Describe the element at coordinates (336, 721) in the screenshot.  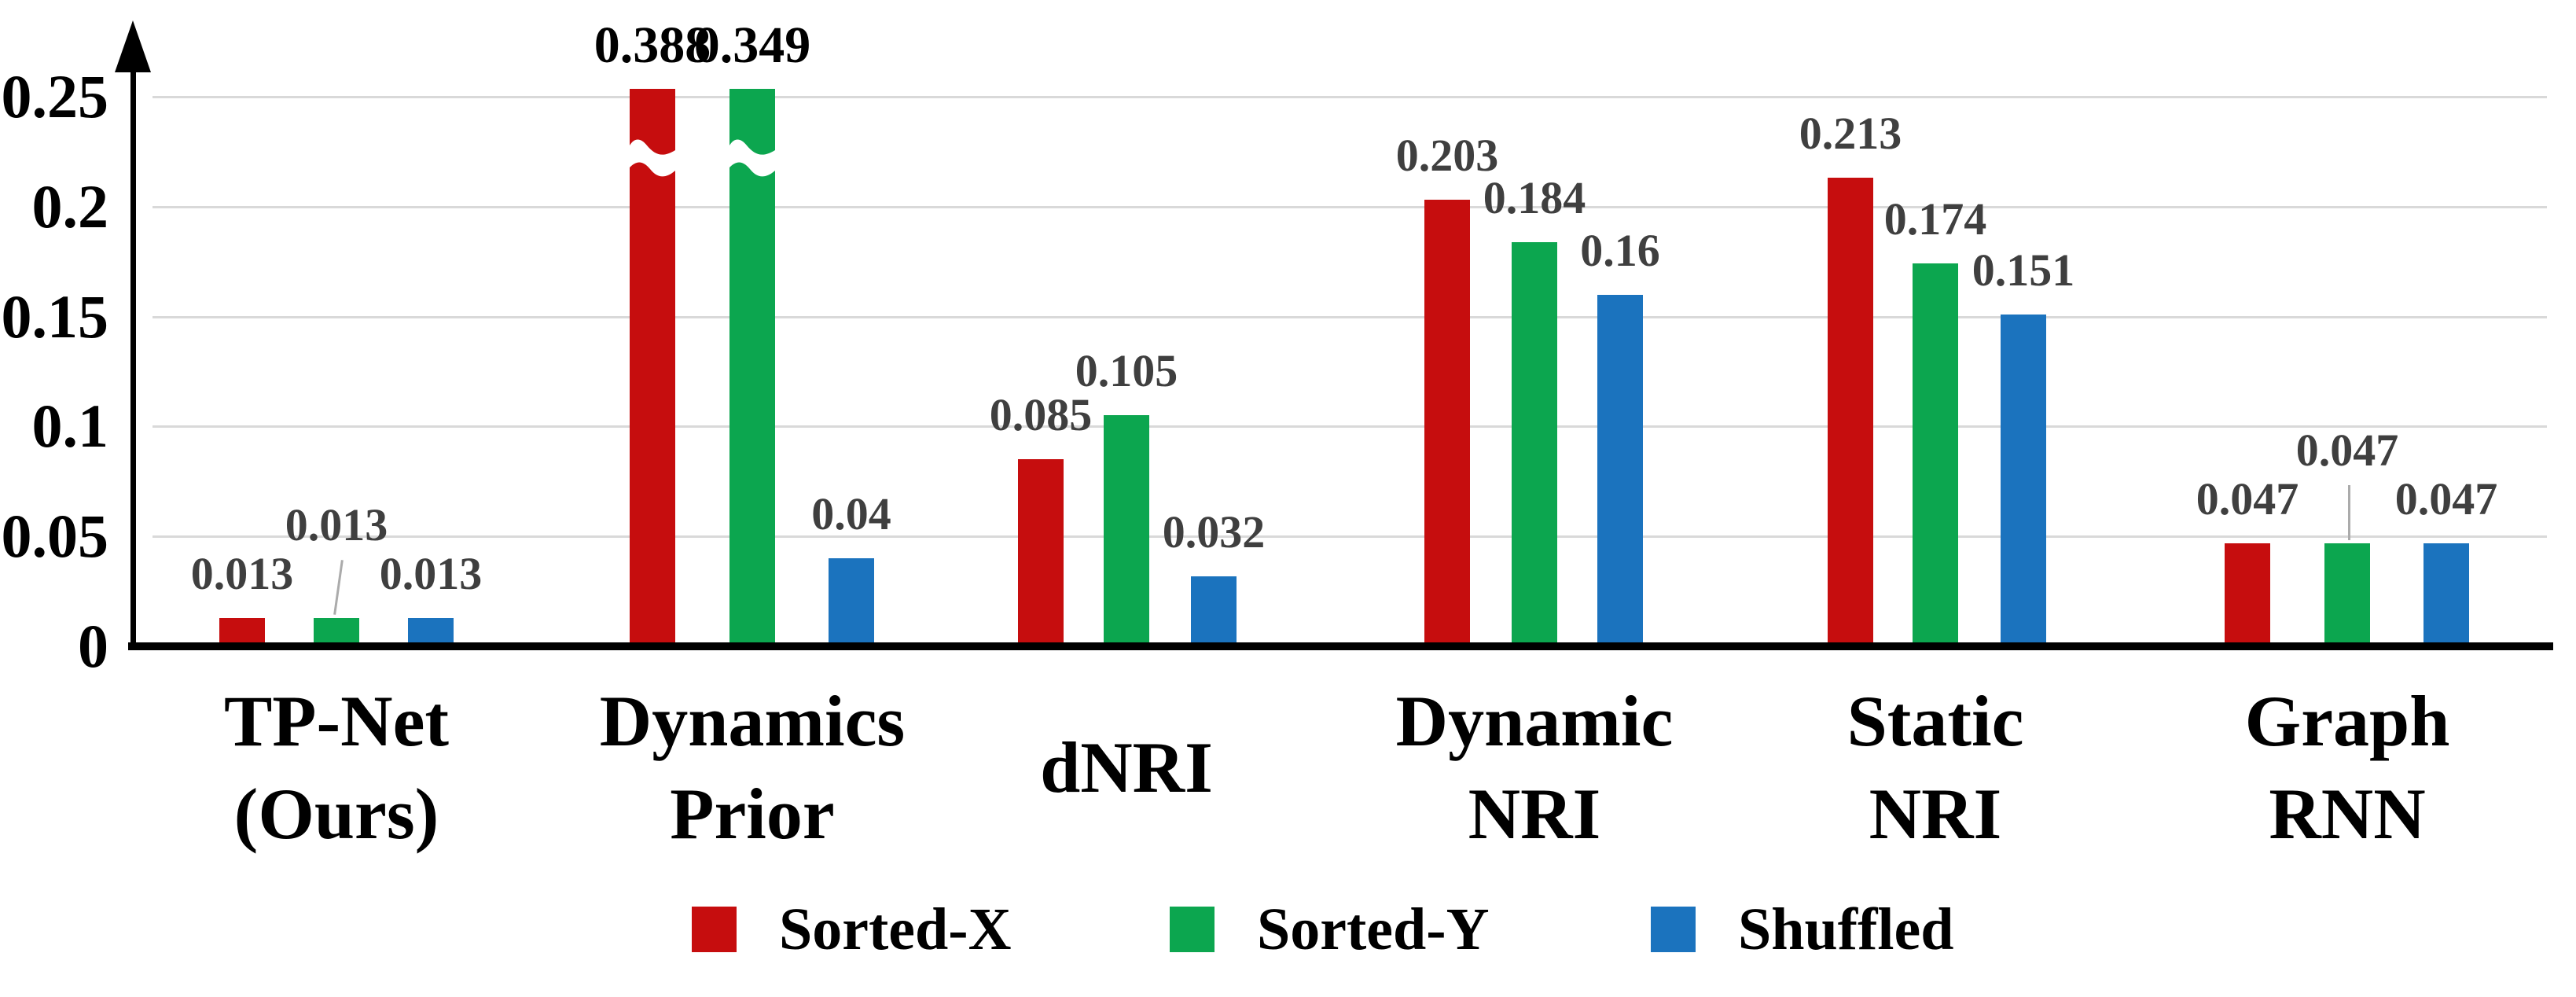
I see `category-label-line: TP-Net` at that location.